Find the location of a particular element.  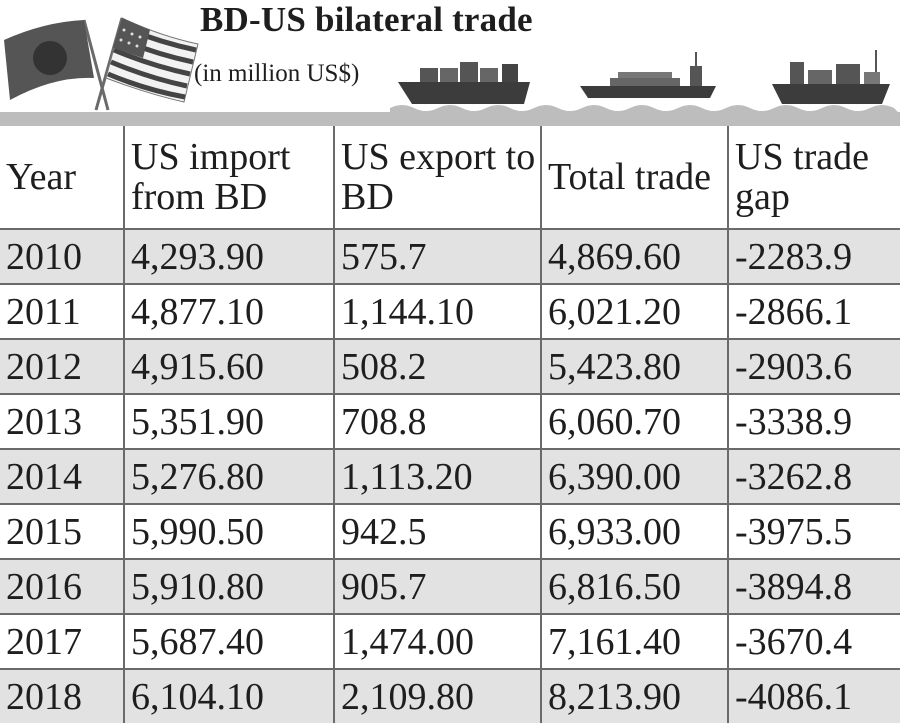

table-cell: 5,990.50 is located at coordinates (229, 531).